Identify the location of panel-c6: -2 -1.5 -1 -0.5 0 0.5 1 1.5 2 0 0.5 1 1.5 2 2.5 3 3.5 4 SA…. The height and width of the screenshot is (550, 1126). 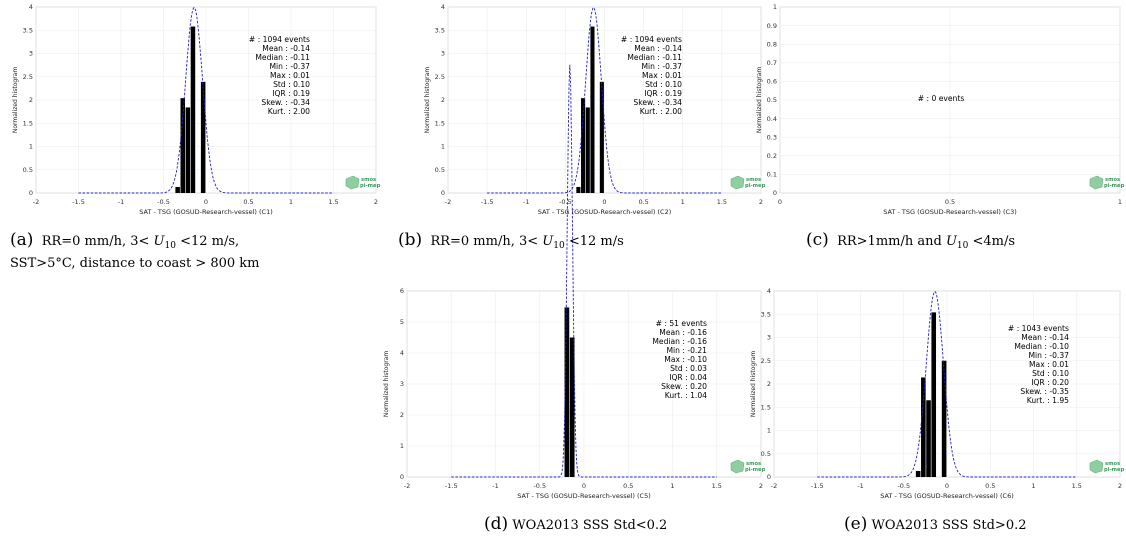
(938, 392).